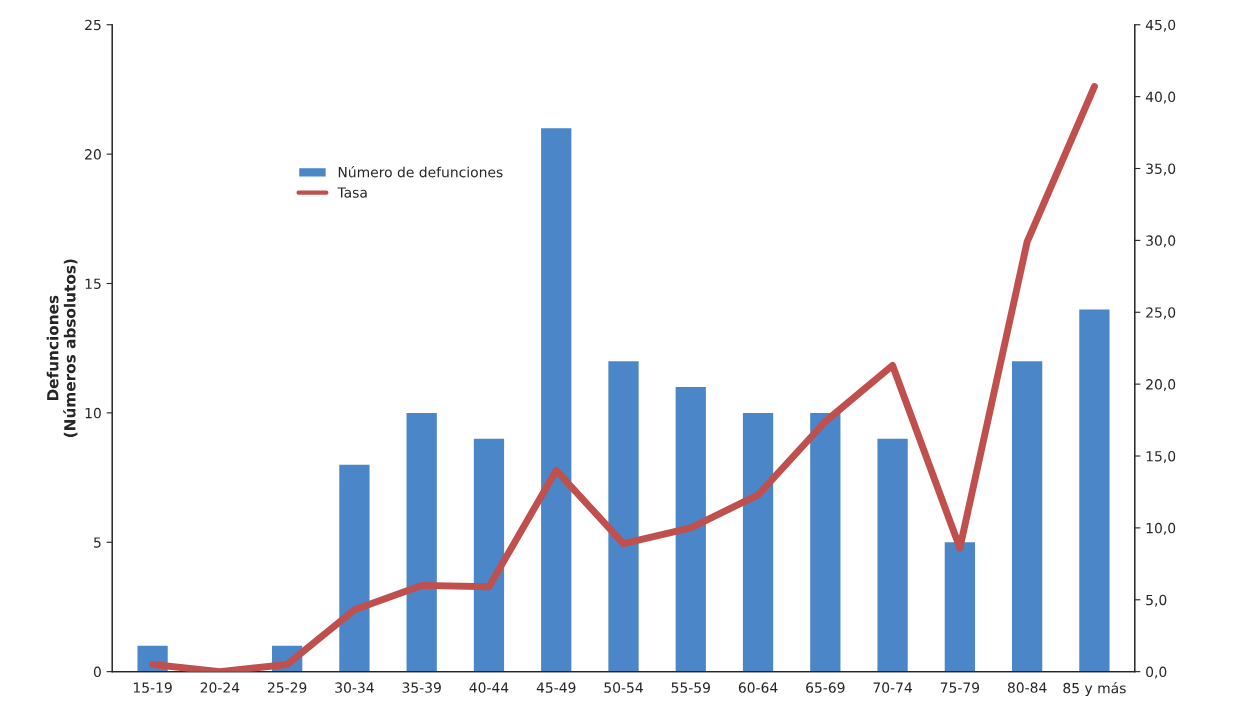 Image resolution: width=1247 pixels, height=707 pixels. I want to click on y-tick-label: 0, so click(97, 672).